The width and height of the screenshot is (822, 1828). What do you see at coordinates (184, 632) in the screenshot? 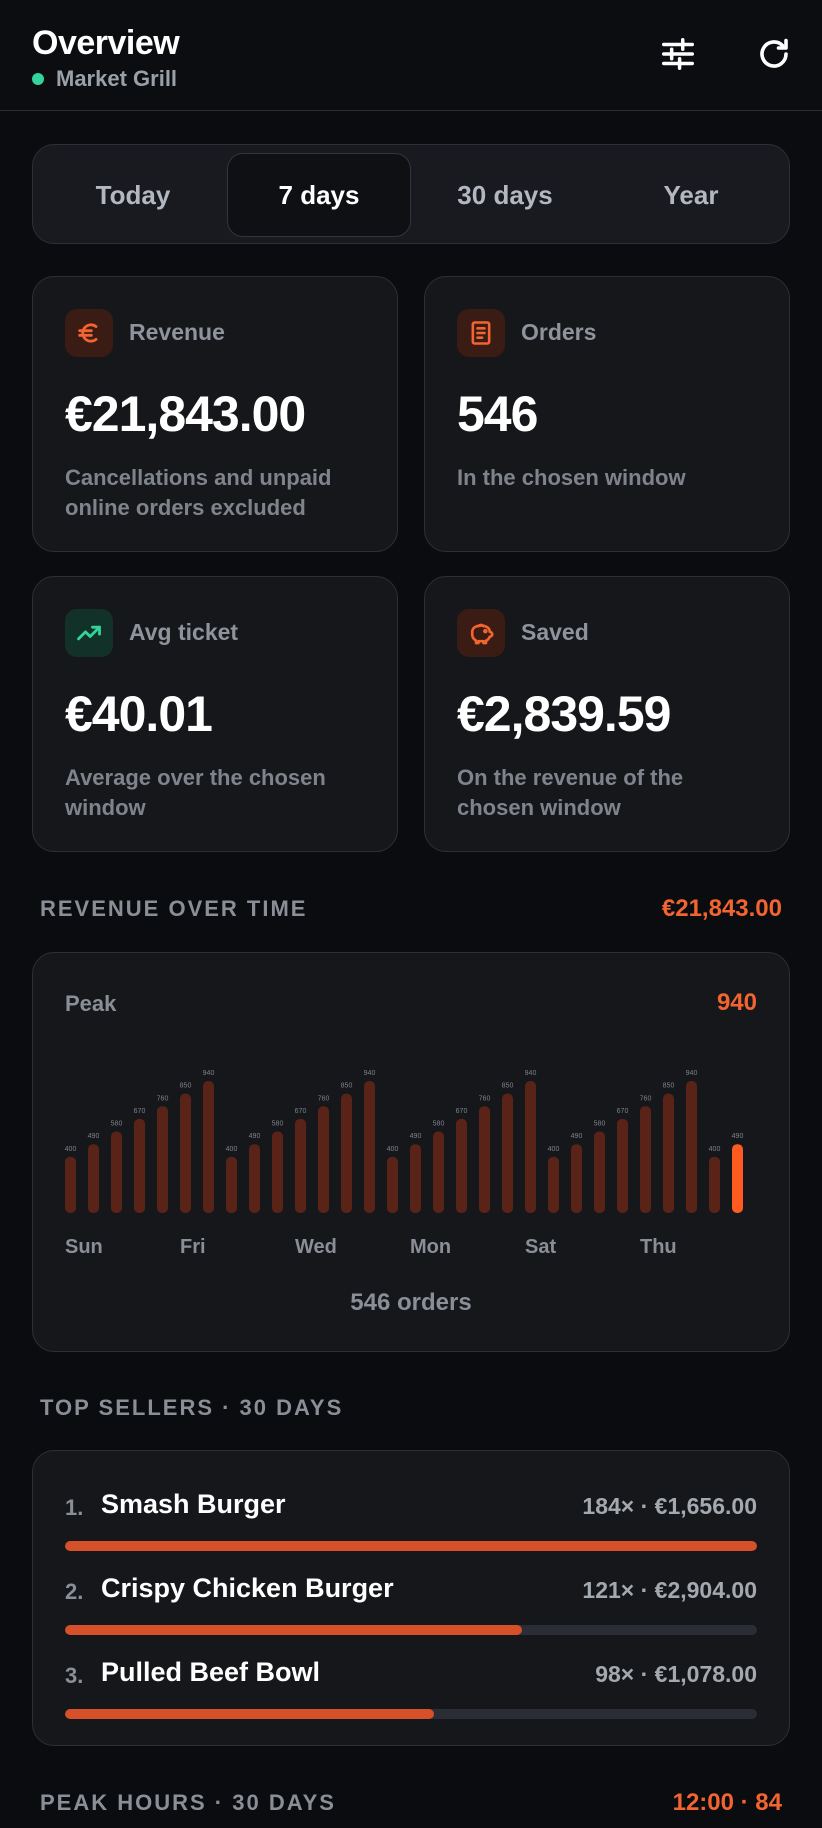
I see `card-label: Avg ticket` at bounding box center [184, 632].